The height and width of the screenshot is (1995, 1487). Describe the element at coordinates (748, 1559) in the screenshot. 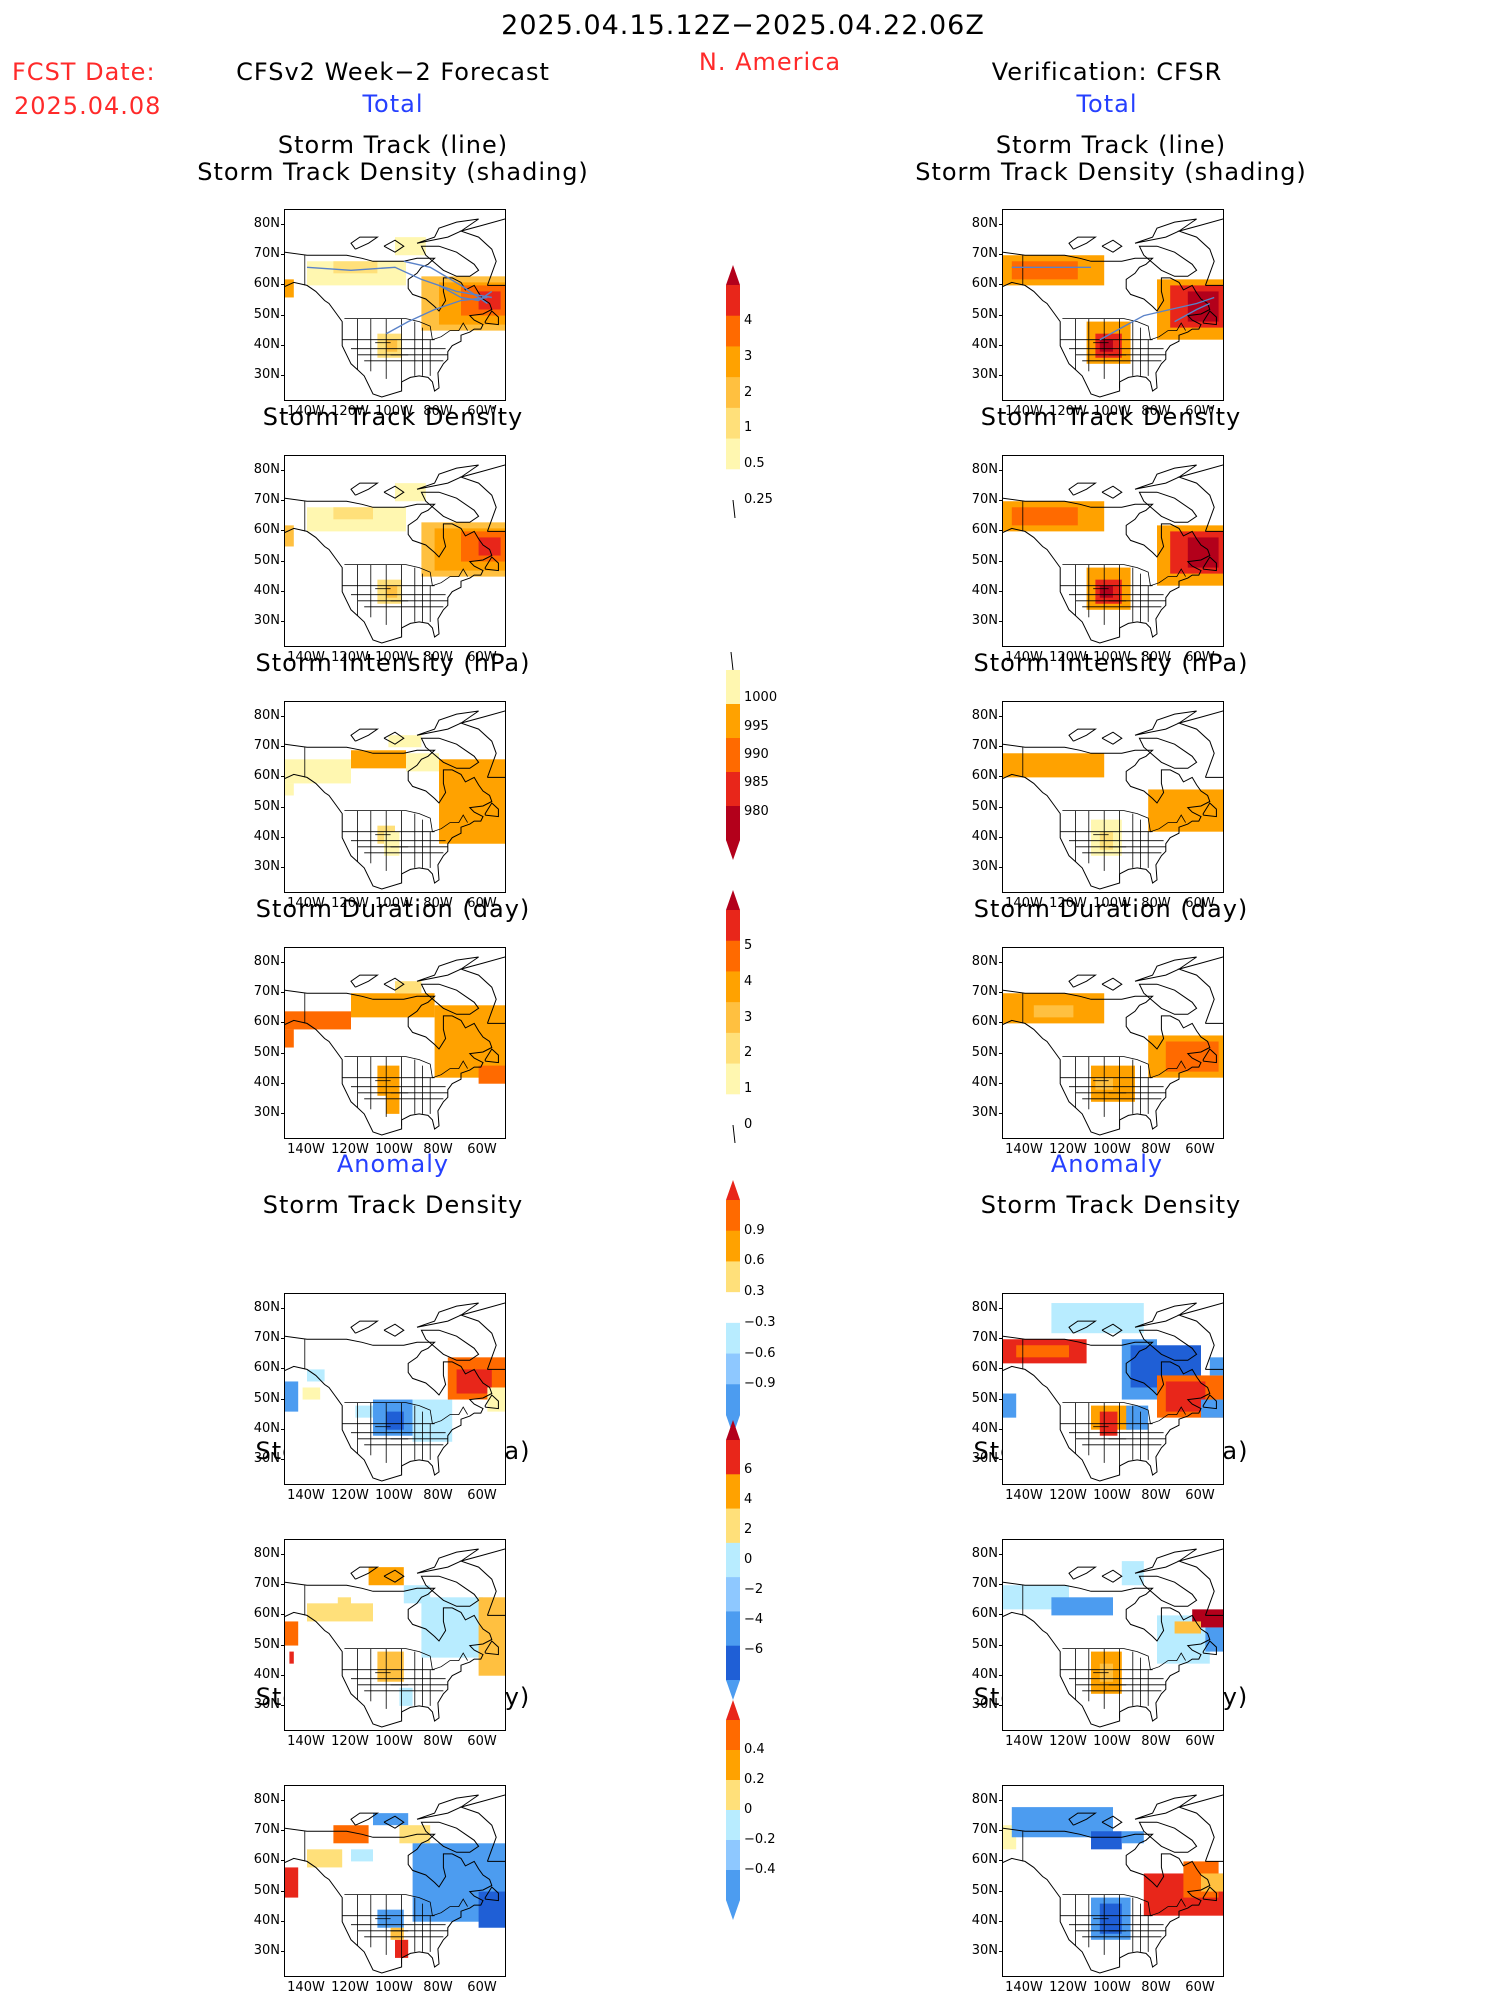

I see `intensity-anom-colorbar-label: 0` at that location.